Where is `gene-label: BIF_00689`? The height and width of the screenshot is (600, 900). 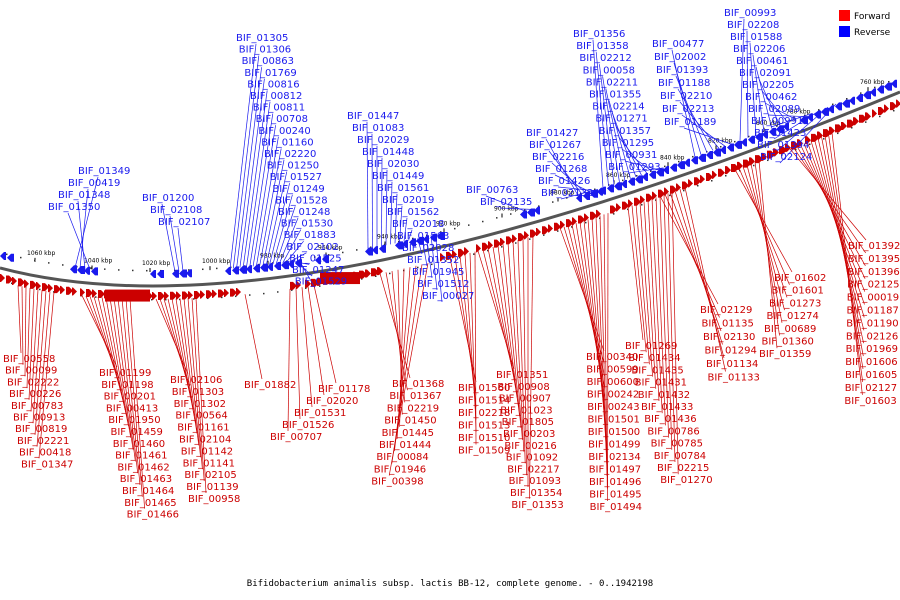 gene-label: BIF_00689 is located at coordinates (790, 329).